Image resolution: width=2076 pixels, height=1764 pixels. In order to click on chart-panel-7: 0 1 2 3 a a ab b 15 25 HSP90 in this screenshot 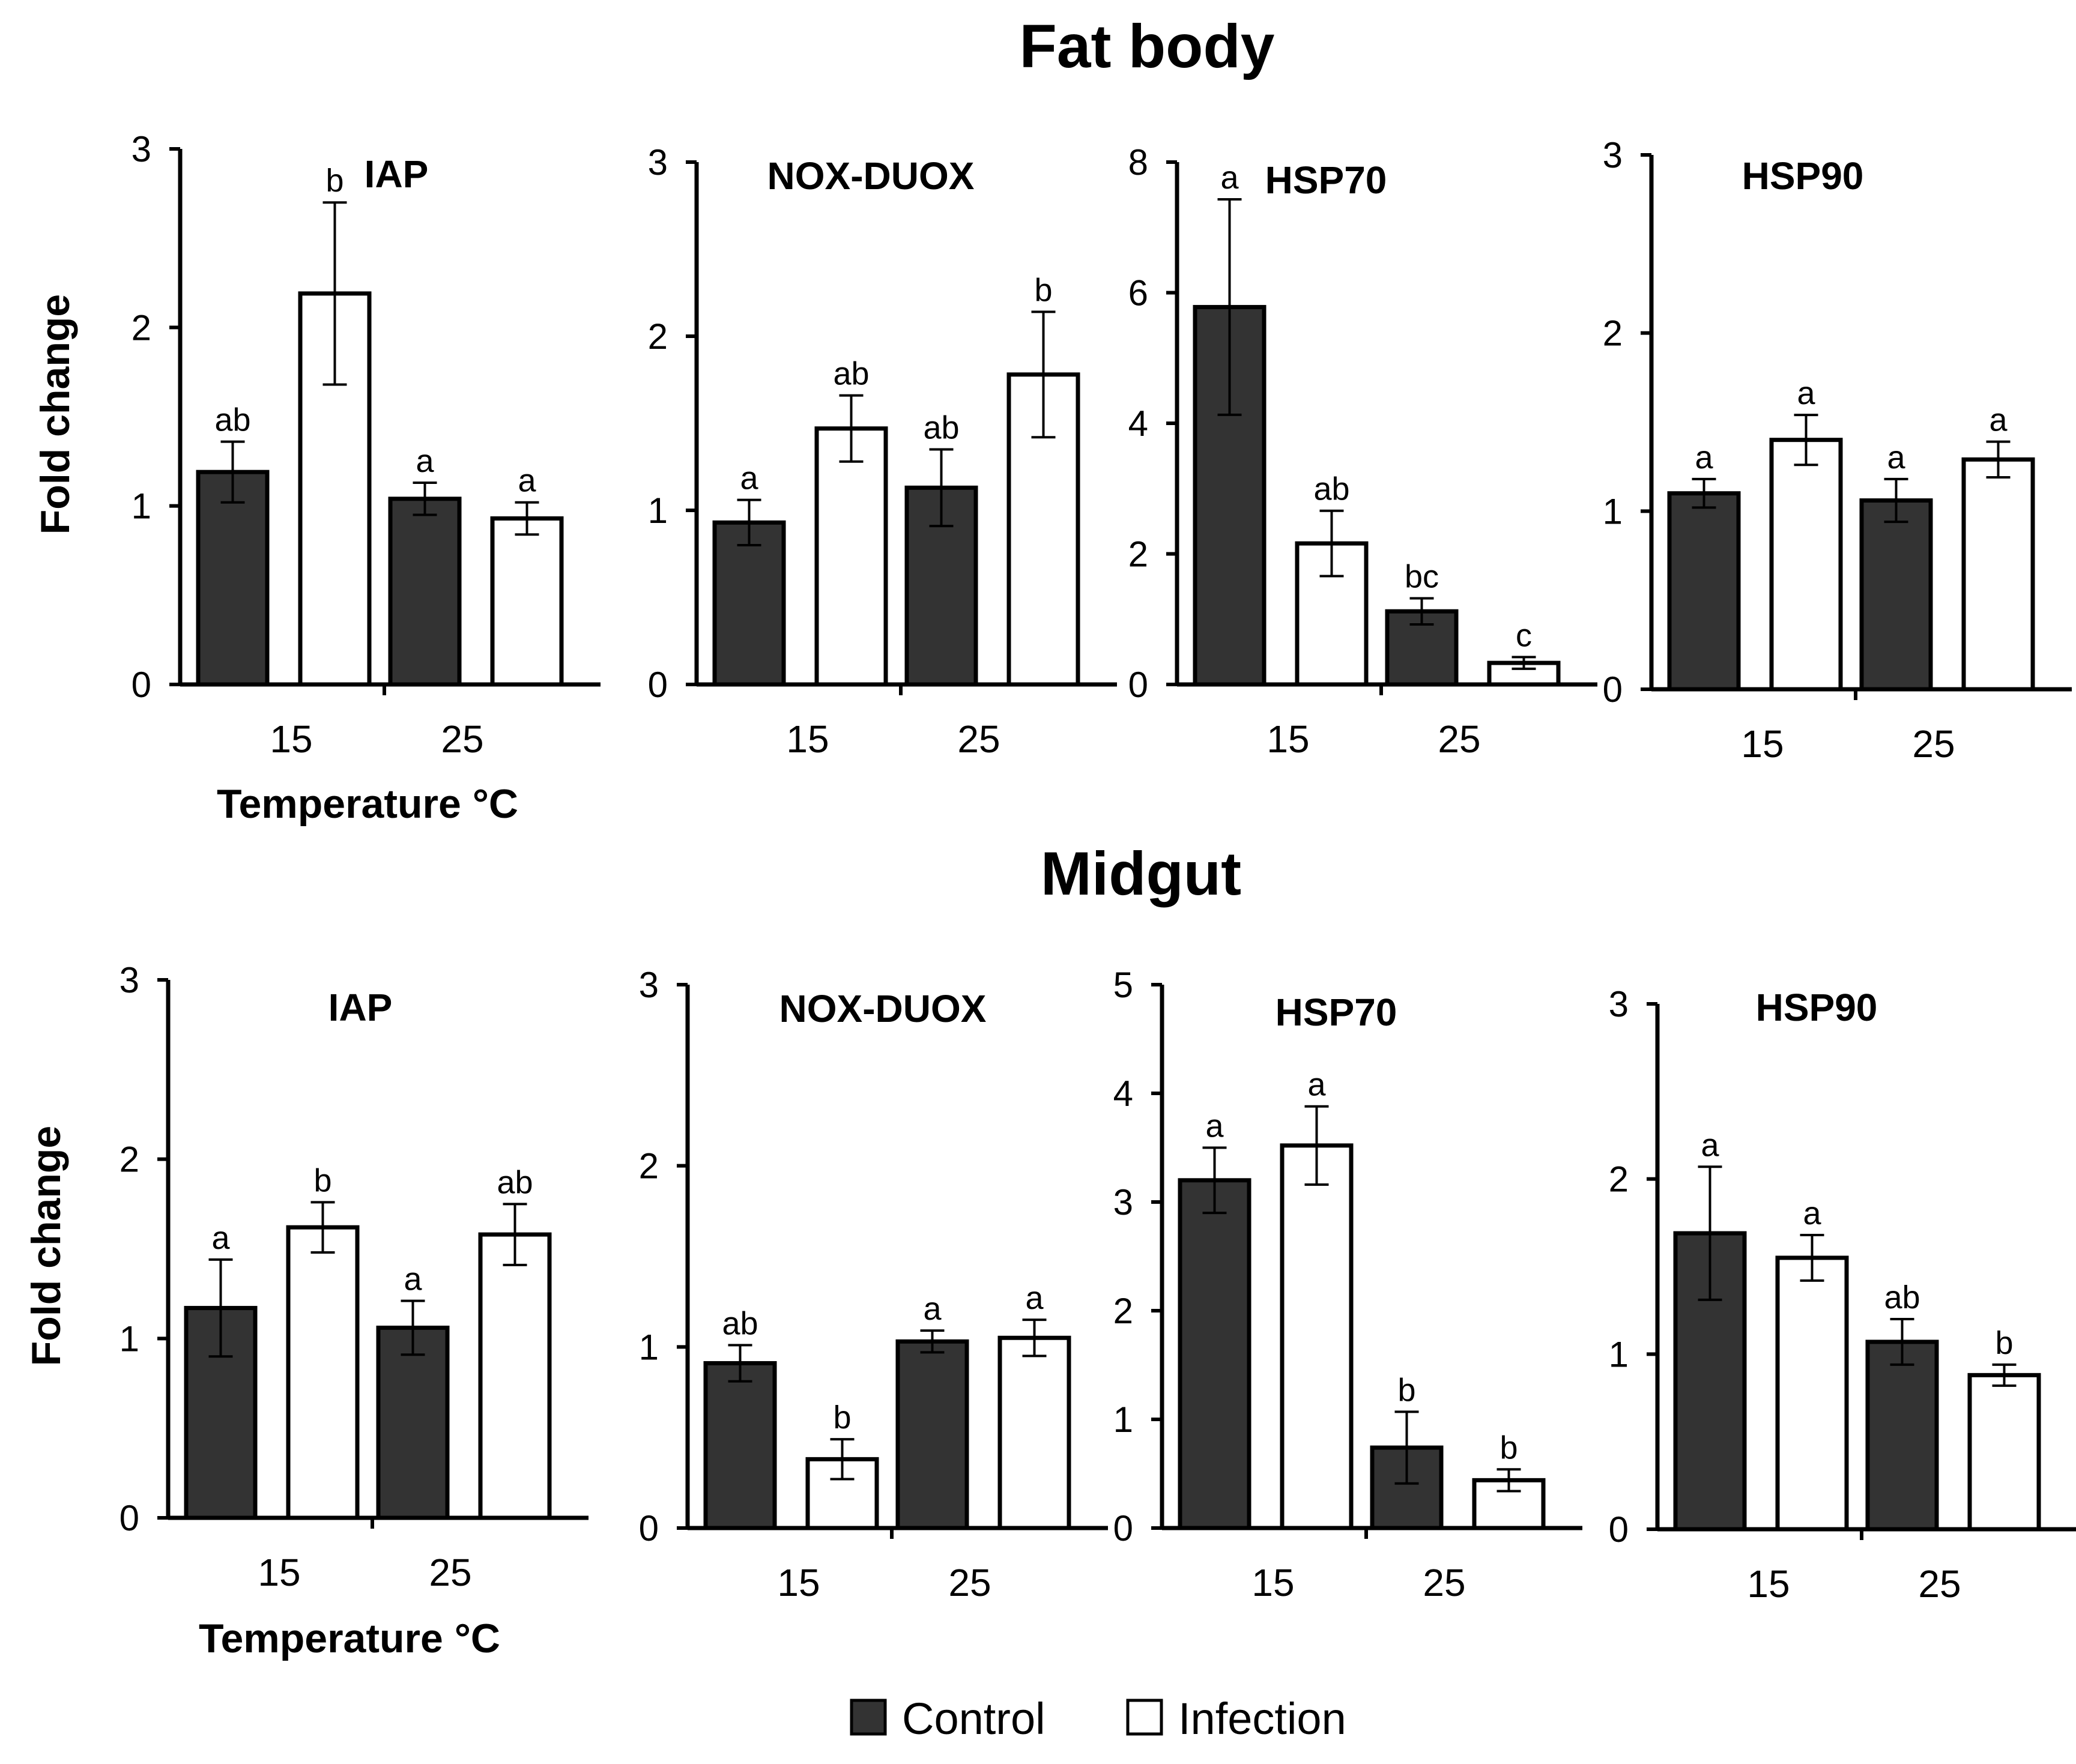, I will do `click(1842, 1294)`.